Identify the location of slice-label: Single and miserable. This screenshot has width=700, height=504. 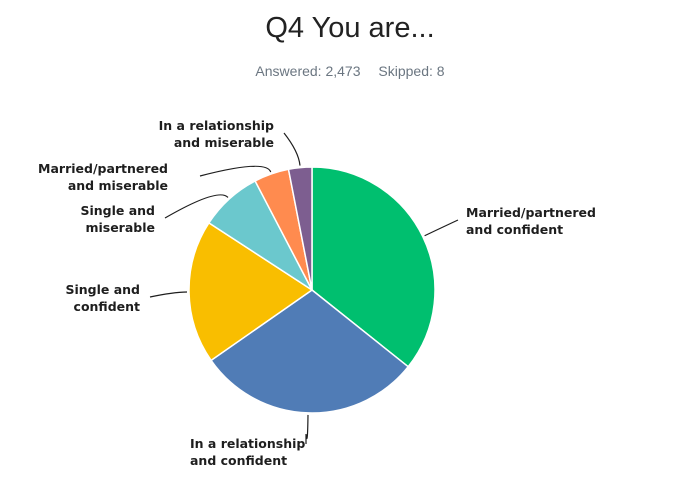
(117, 219).